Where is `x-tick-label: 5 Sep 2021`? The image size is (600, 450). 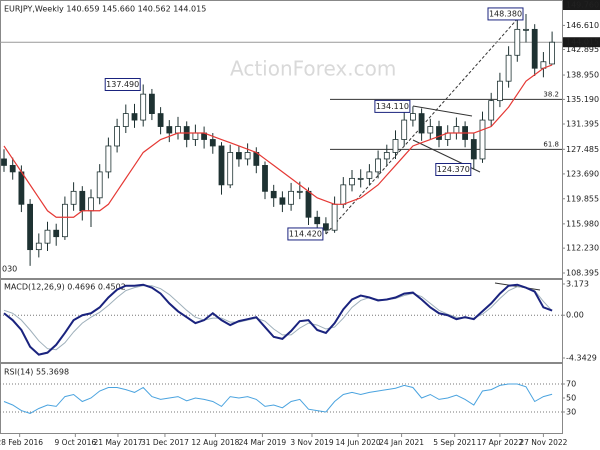 x-tick-label: 5 Sep 2021 is located at coordinates (454, 442).